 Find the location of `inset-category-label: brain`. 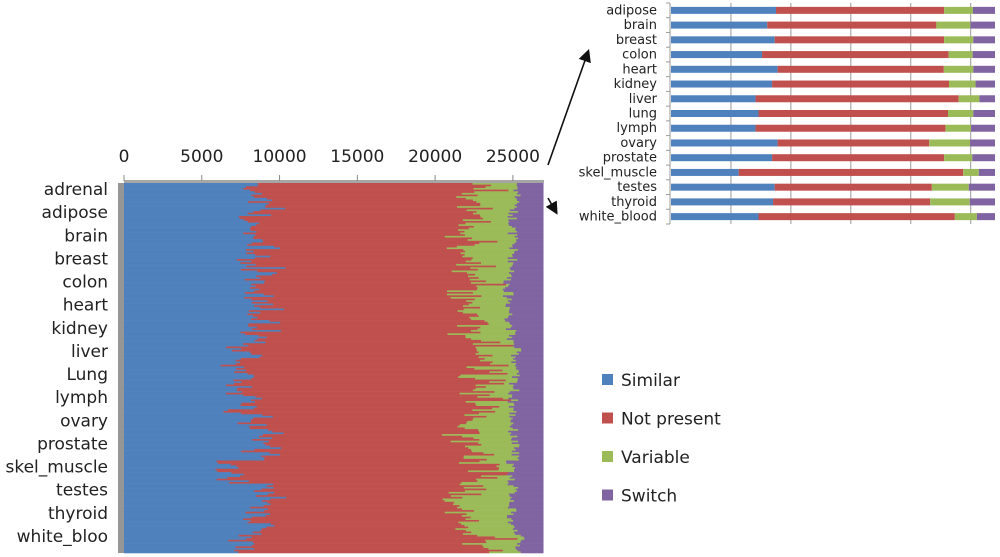

inset-category-label: brain is located at coordinates (640, 25).